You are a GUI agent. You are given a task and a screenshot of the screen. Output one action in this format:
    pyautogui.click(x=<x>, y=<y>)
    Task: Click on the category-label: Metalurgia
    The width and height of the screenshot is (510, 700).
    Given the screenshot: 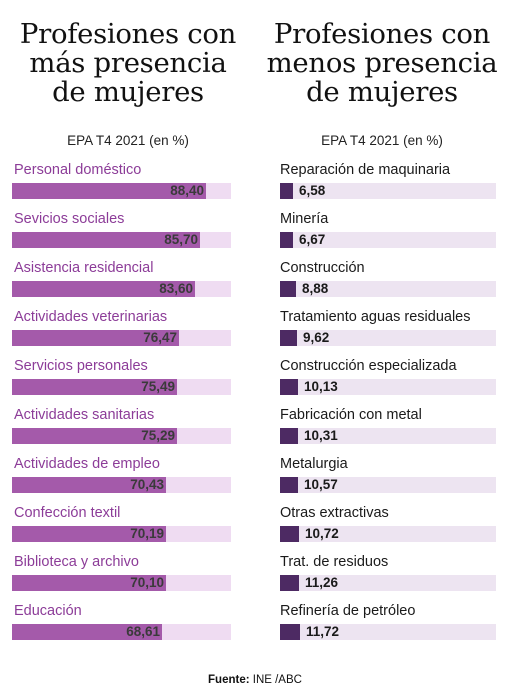 What is the action you would take?
    pyautogui.click(x=314, y=464)
    